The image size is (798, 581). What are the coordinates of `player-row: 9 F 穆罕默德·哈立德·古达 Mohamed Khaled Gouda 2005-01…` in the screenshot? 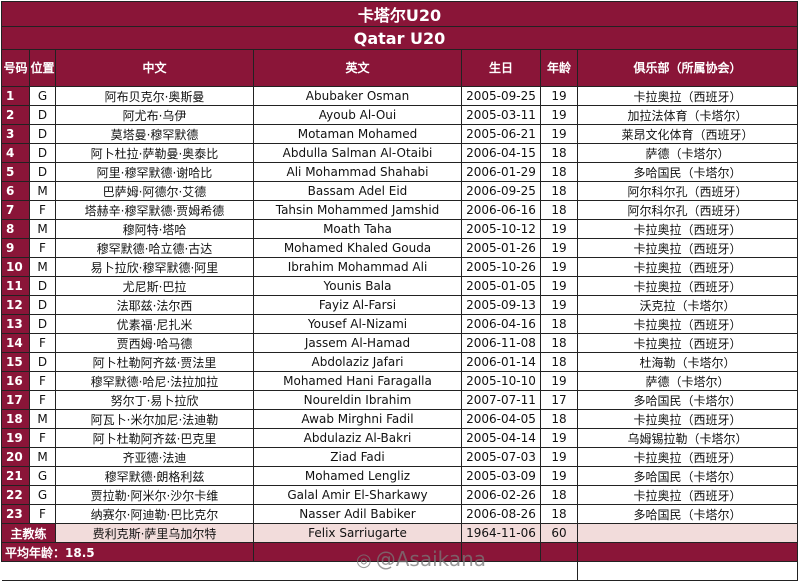 It's located at (399, 248).